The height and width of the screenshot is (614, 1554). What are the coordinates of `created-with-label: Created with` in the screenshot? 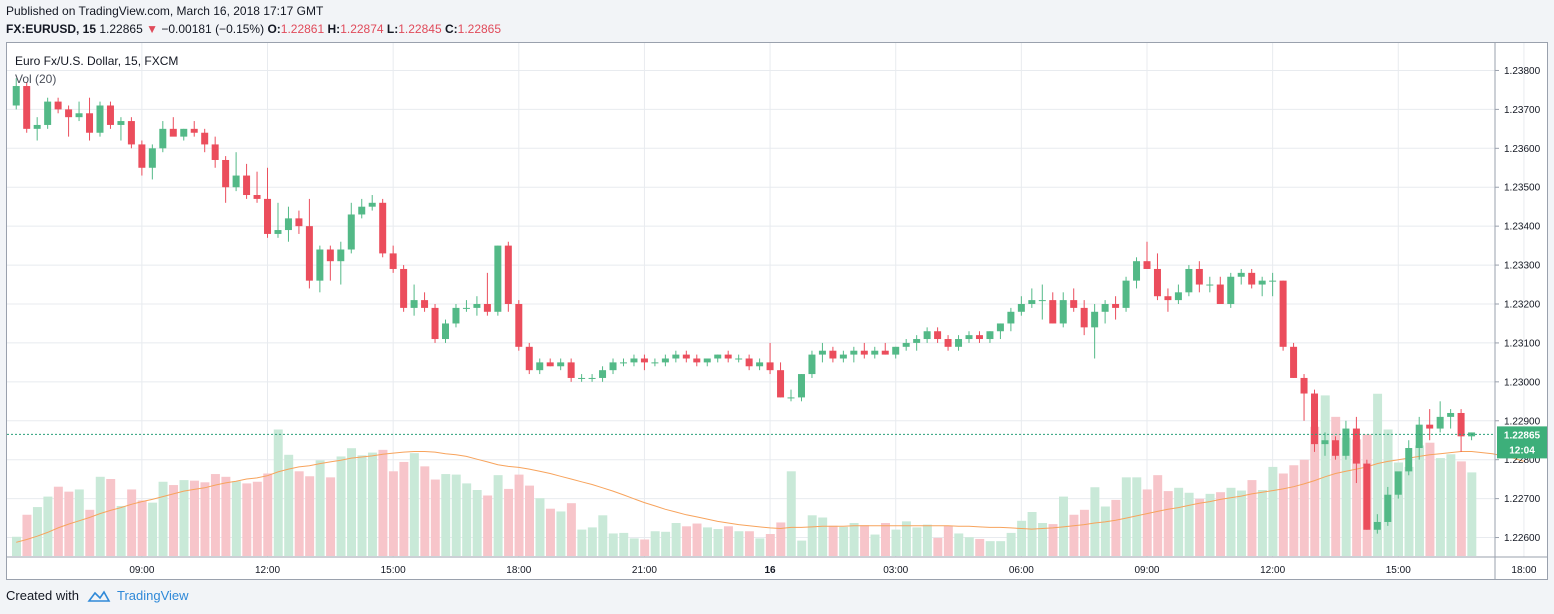 It's located at (42, 595).